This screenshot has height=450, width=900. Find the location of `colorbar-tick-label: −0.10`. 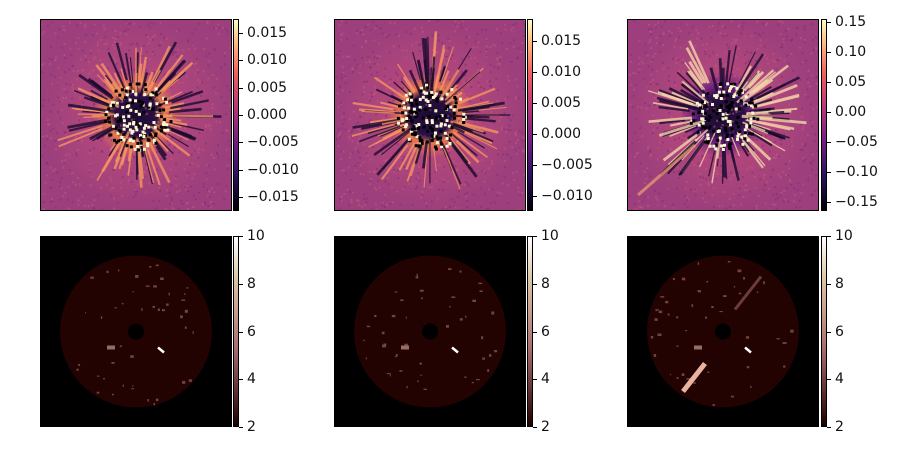

colorbar-tick-label: −0.10 is located at coordinates (856, 172).